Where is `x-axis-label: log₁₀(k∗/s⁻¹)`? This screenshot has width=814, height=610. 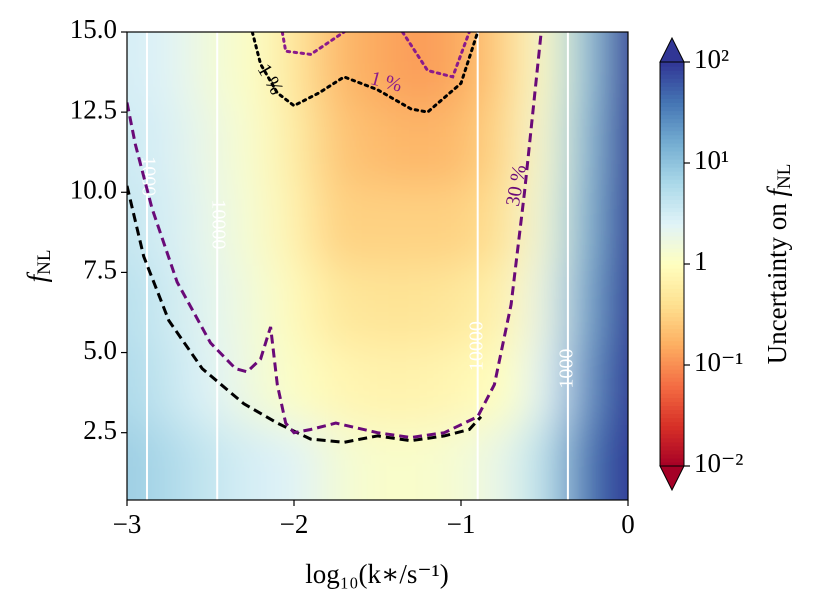
x-axis-label: log₁₀(k∗/s⁻¹) is located at coordinates (377, 574).